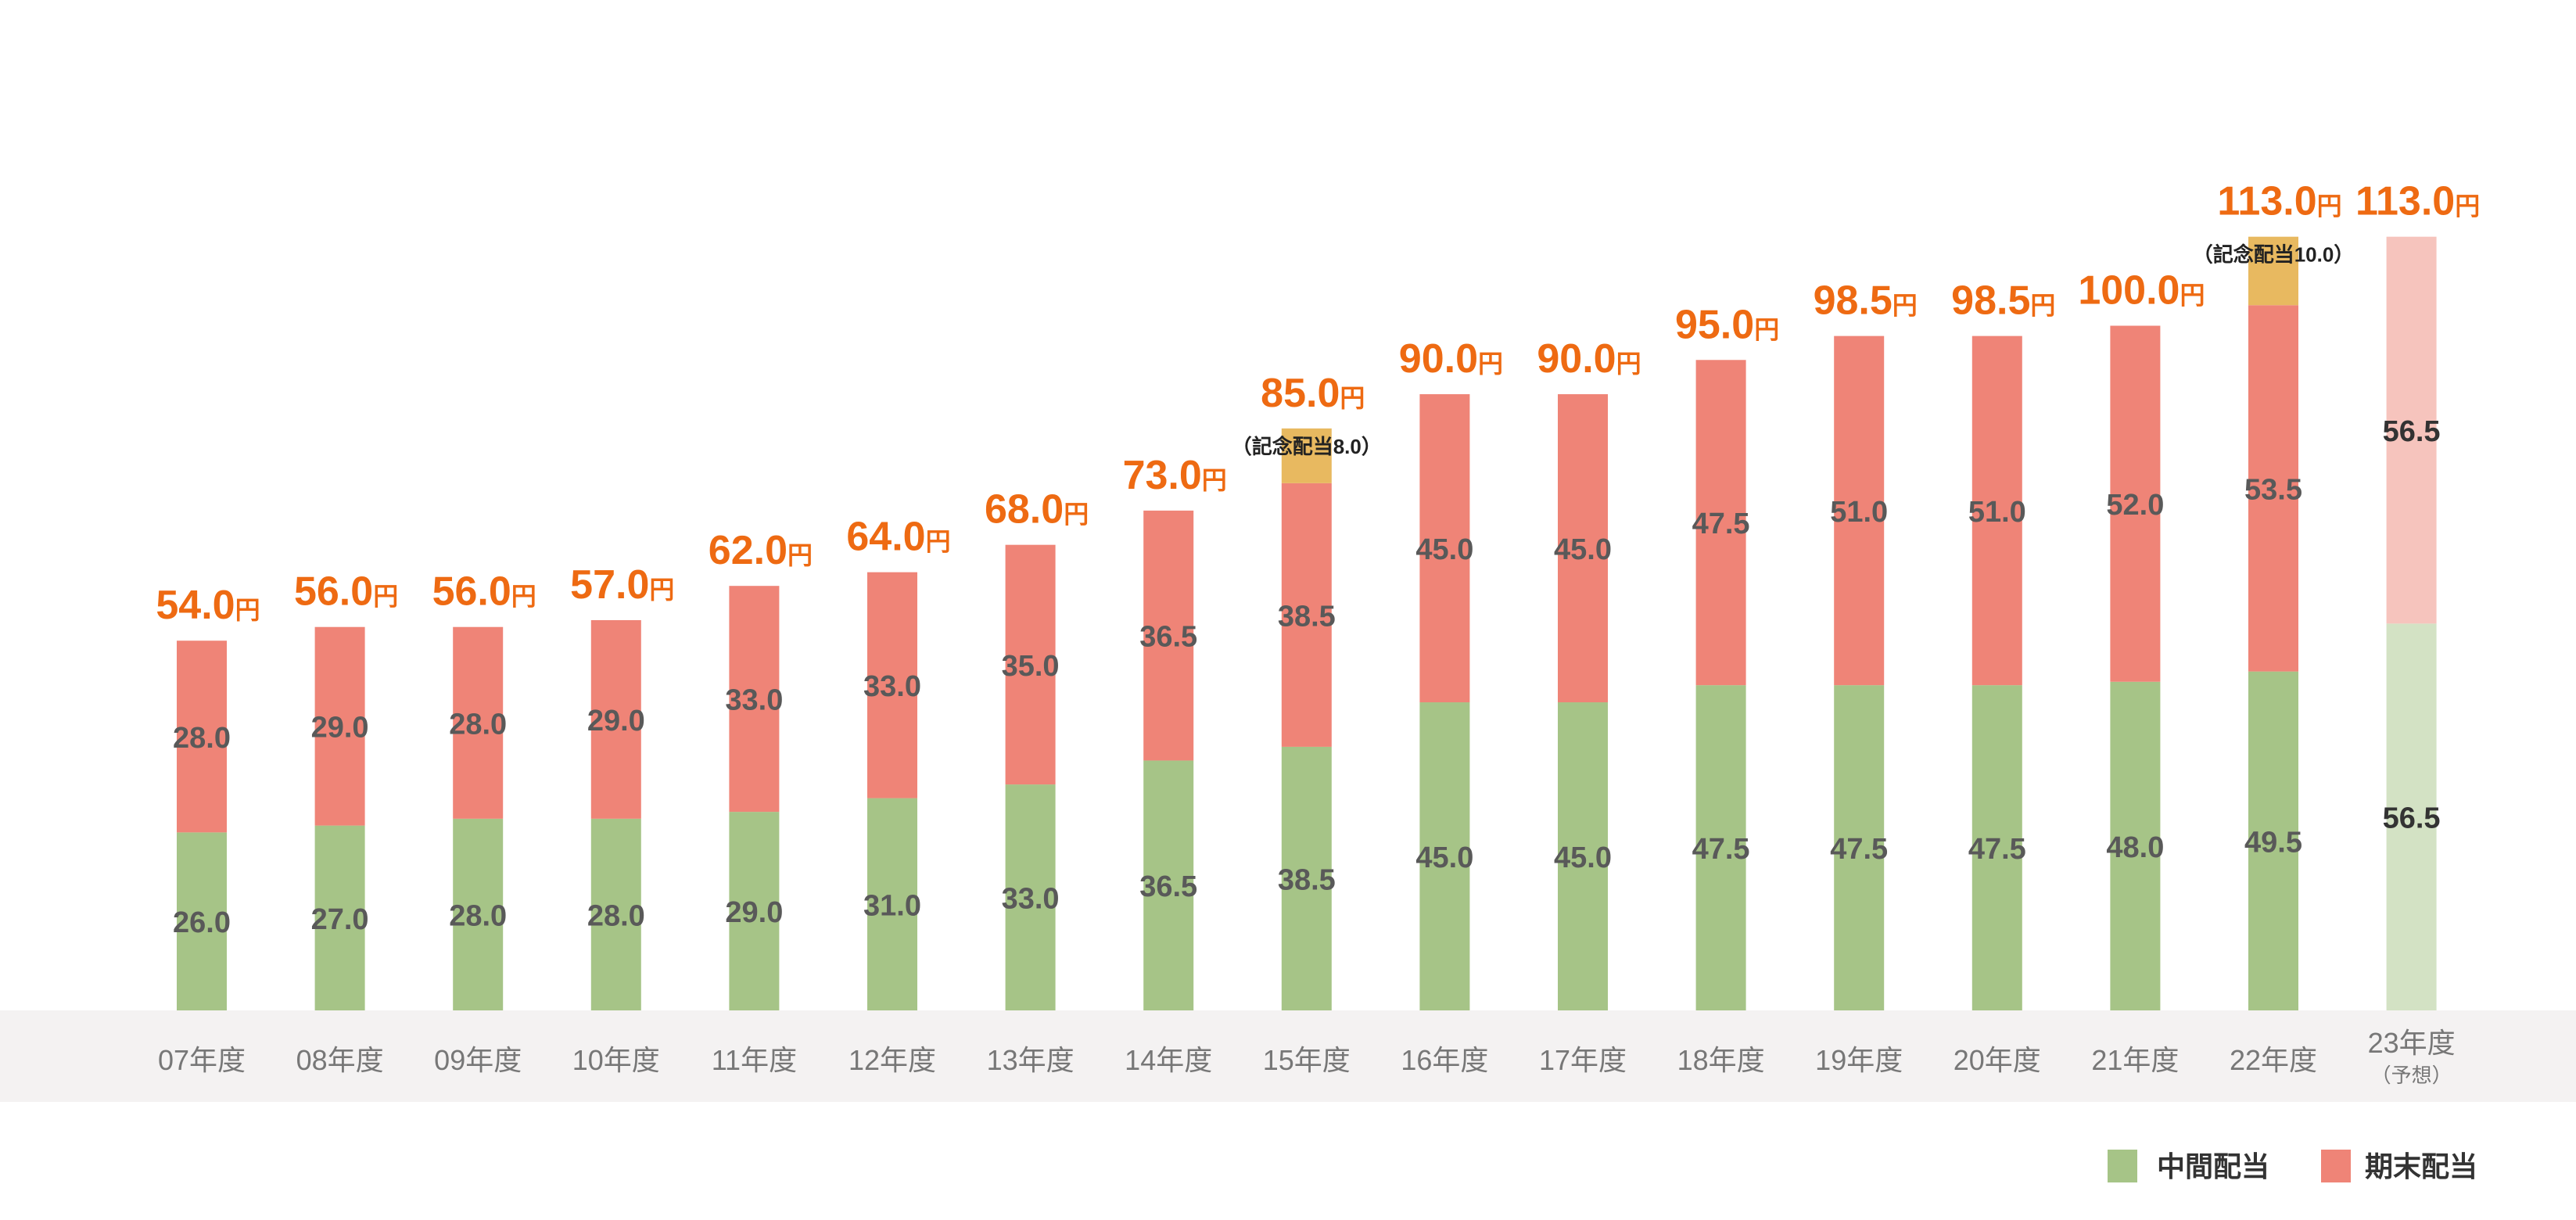 The image size is (2576, 1220). Describe the element at coordinates (1307, 1060) in the screenshot. I see `x-tick-label: 15年度` at that location.